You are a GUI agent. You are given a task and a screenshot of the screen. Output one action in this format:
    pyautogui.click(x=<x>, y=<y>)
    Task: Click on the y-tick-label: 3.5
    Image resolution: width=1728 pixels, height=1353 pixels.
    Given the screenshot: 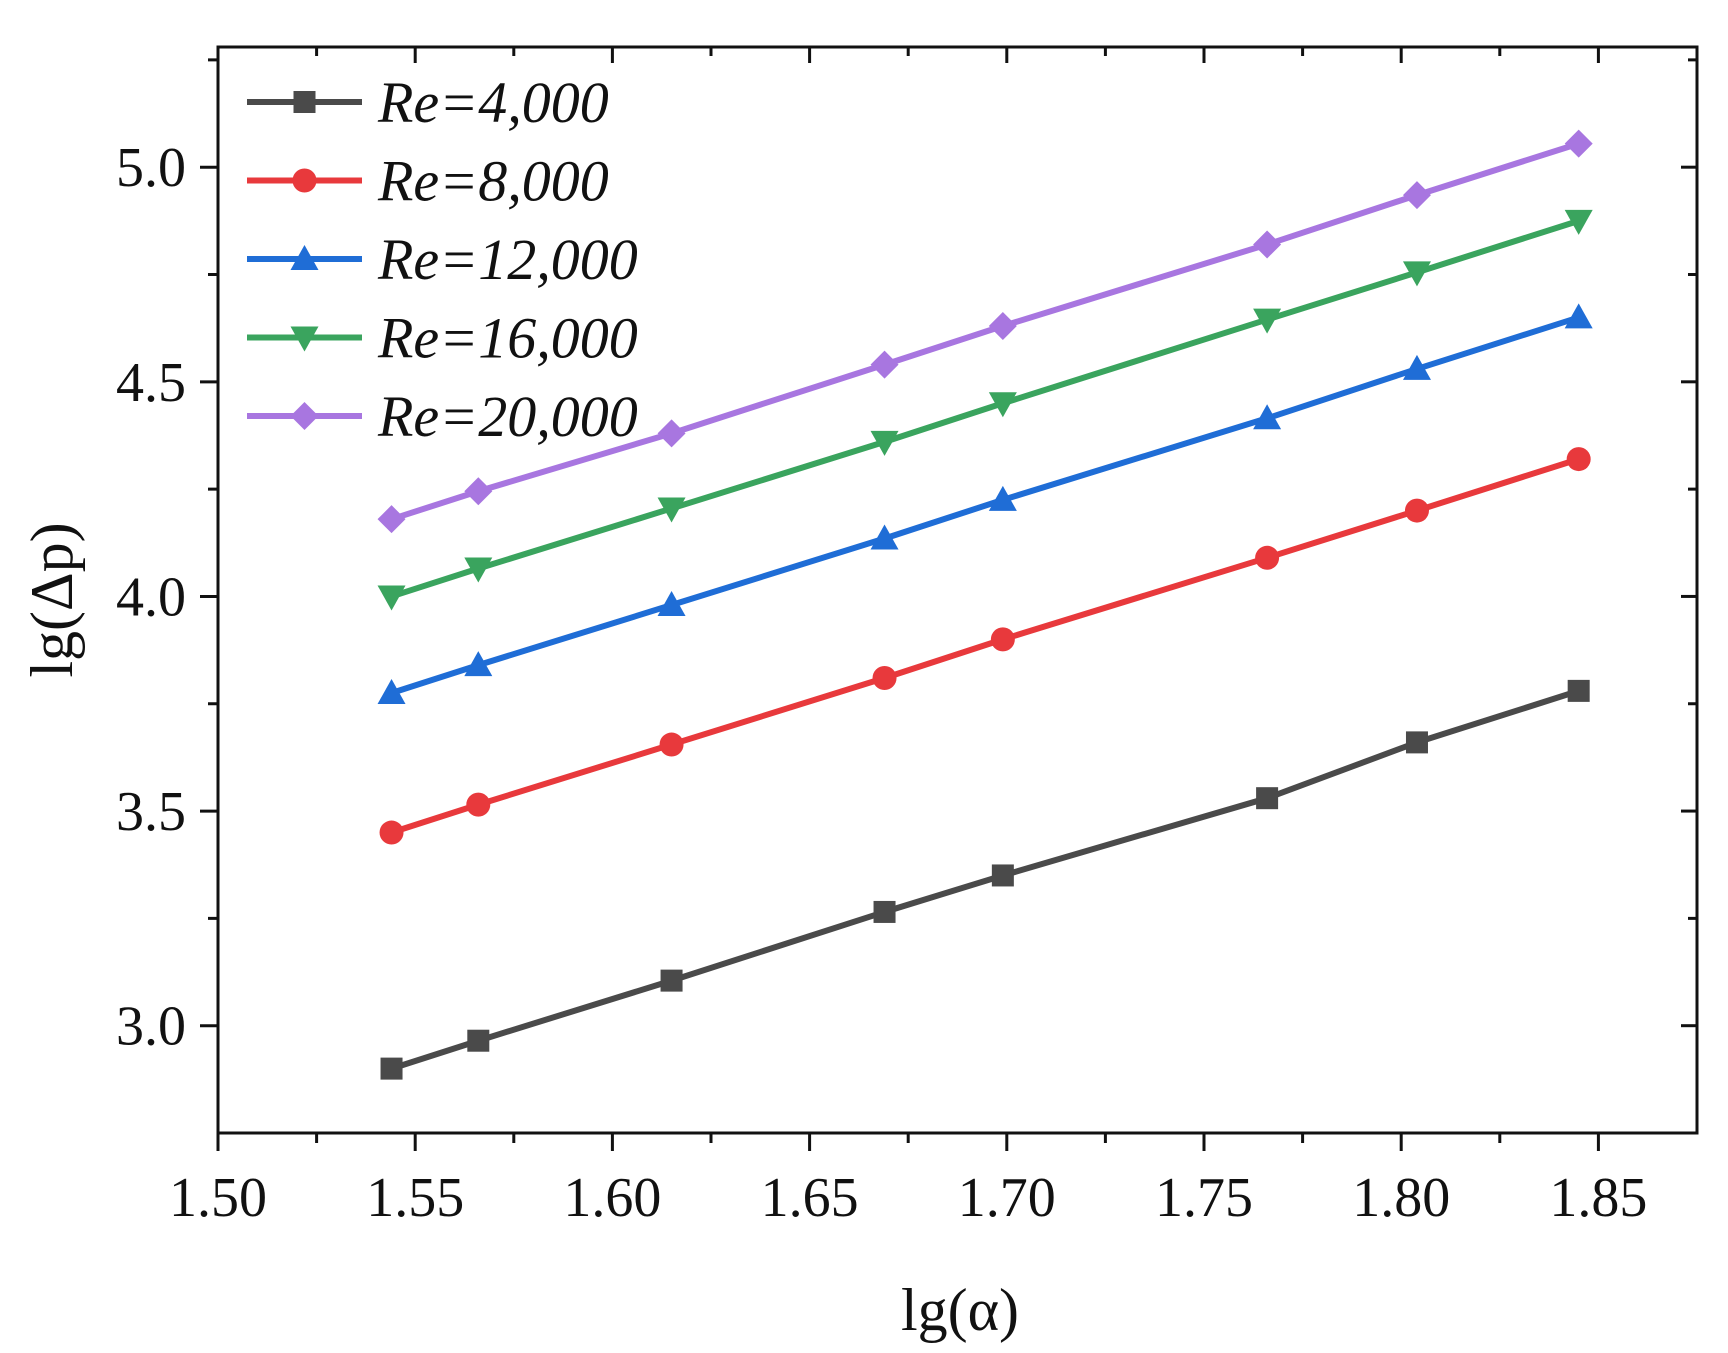 What is the action you would take?
    pyautogui.click(x=151, y=812)
    